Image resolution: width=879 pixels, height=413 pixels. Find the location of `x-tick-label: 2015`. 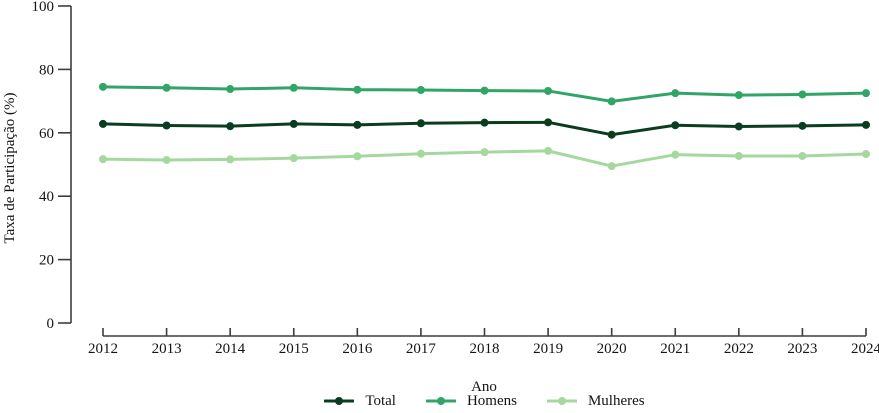

x-tick-label: 2015 is located at coordinates (294, 349).